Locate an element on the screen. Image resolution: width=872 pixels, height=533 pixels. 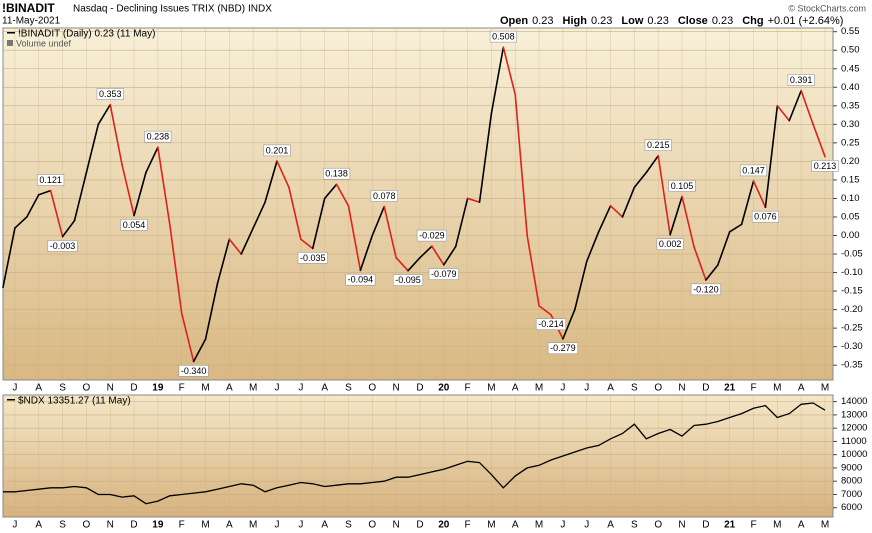
y-tick-label: 14000 is located at coordinates (854, 401).